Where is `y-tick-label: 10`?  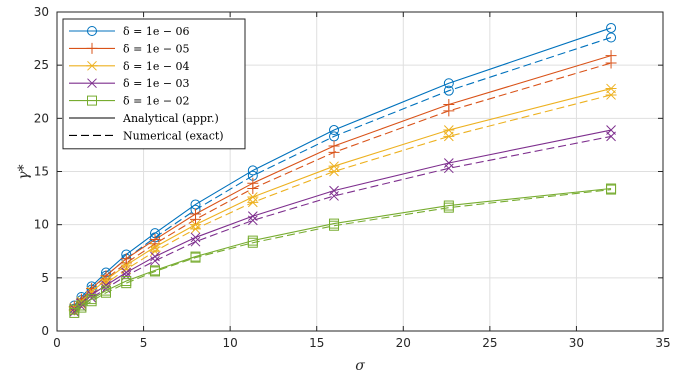
y-tick-label: 10 is located at coordinates (41, 225).